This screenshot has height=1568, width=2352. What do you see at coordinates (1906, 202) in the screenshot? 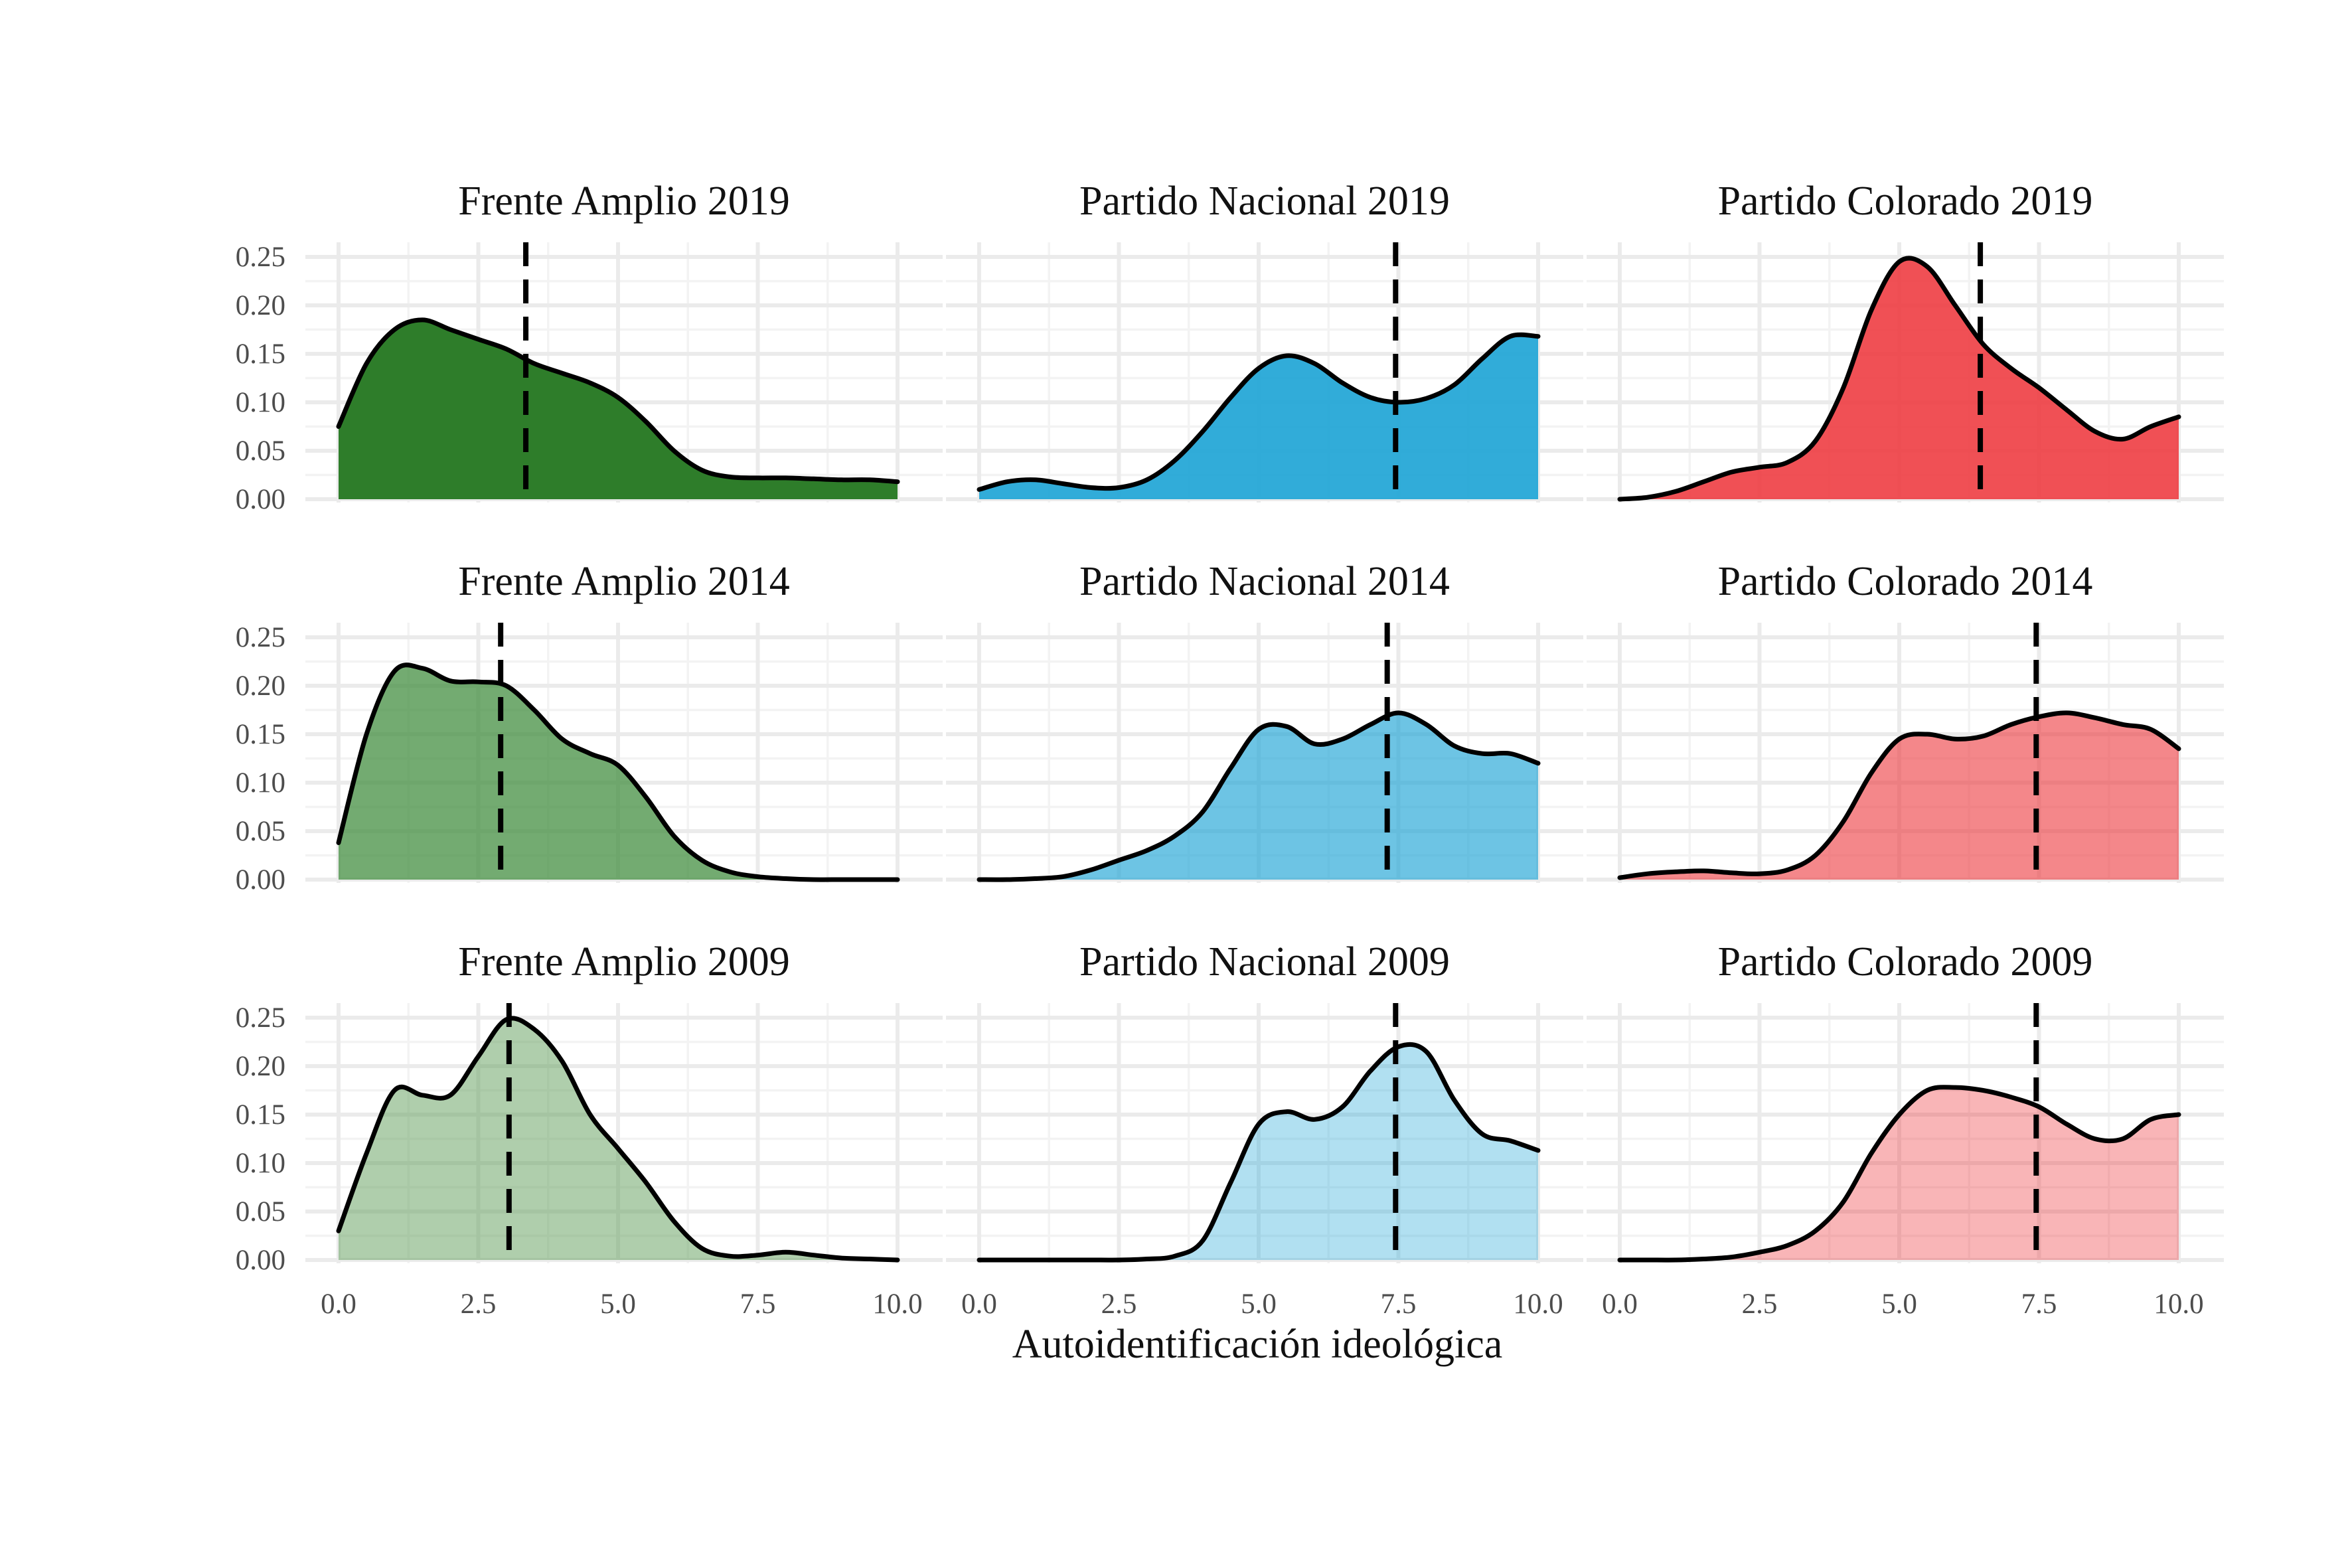
I see `panel-title: Partido Colorado 2019` at bounding box center [1906, 202].